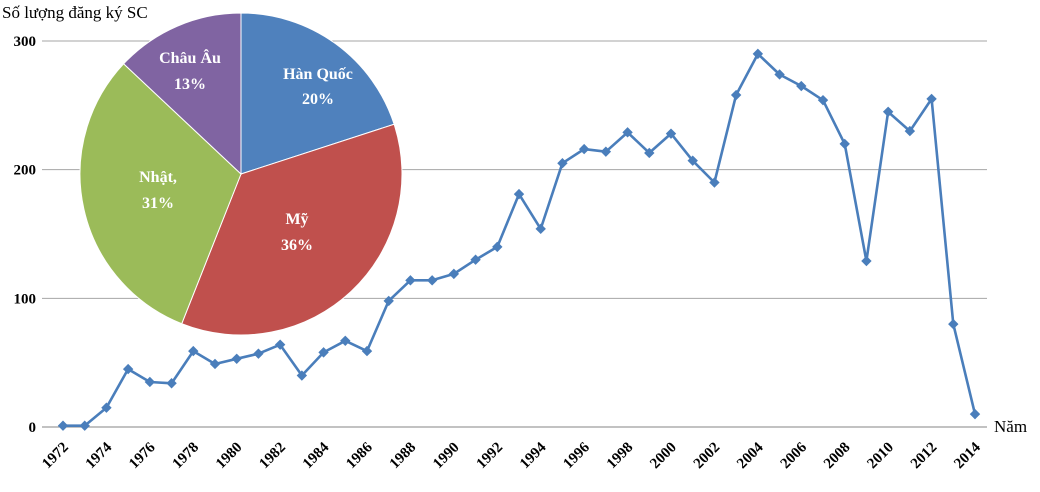  Describe the element at coordinates (186, 456) in the screenshot. I see `x-tick-label: 1978` at that location.